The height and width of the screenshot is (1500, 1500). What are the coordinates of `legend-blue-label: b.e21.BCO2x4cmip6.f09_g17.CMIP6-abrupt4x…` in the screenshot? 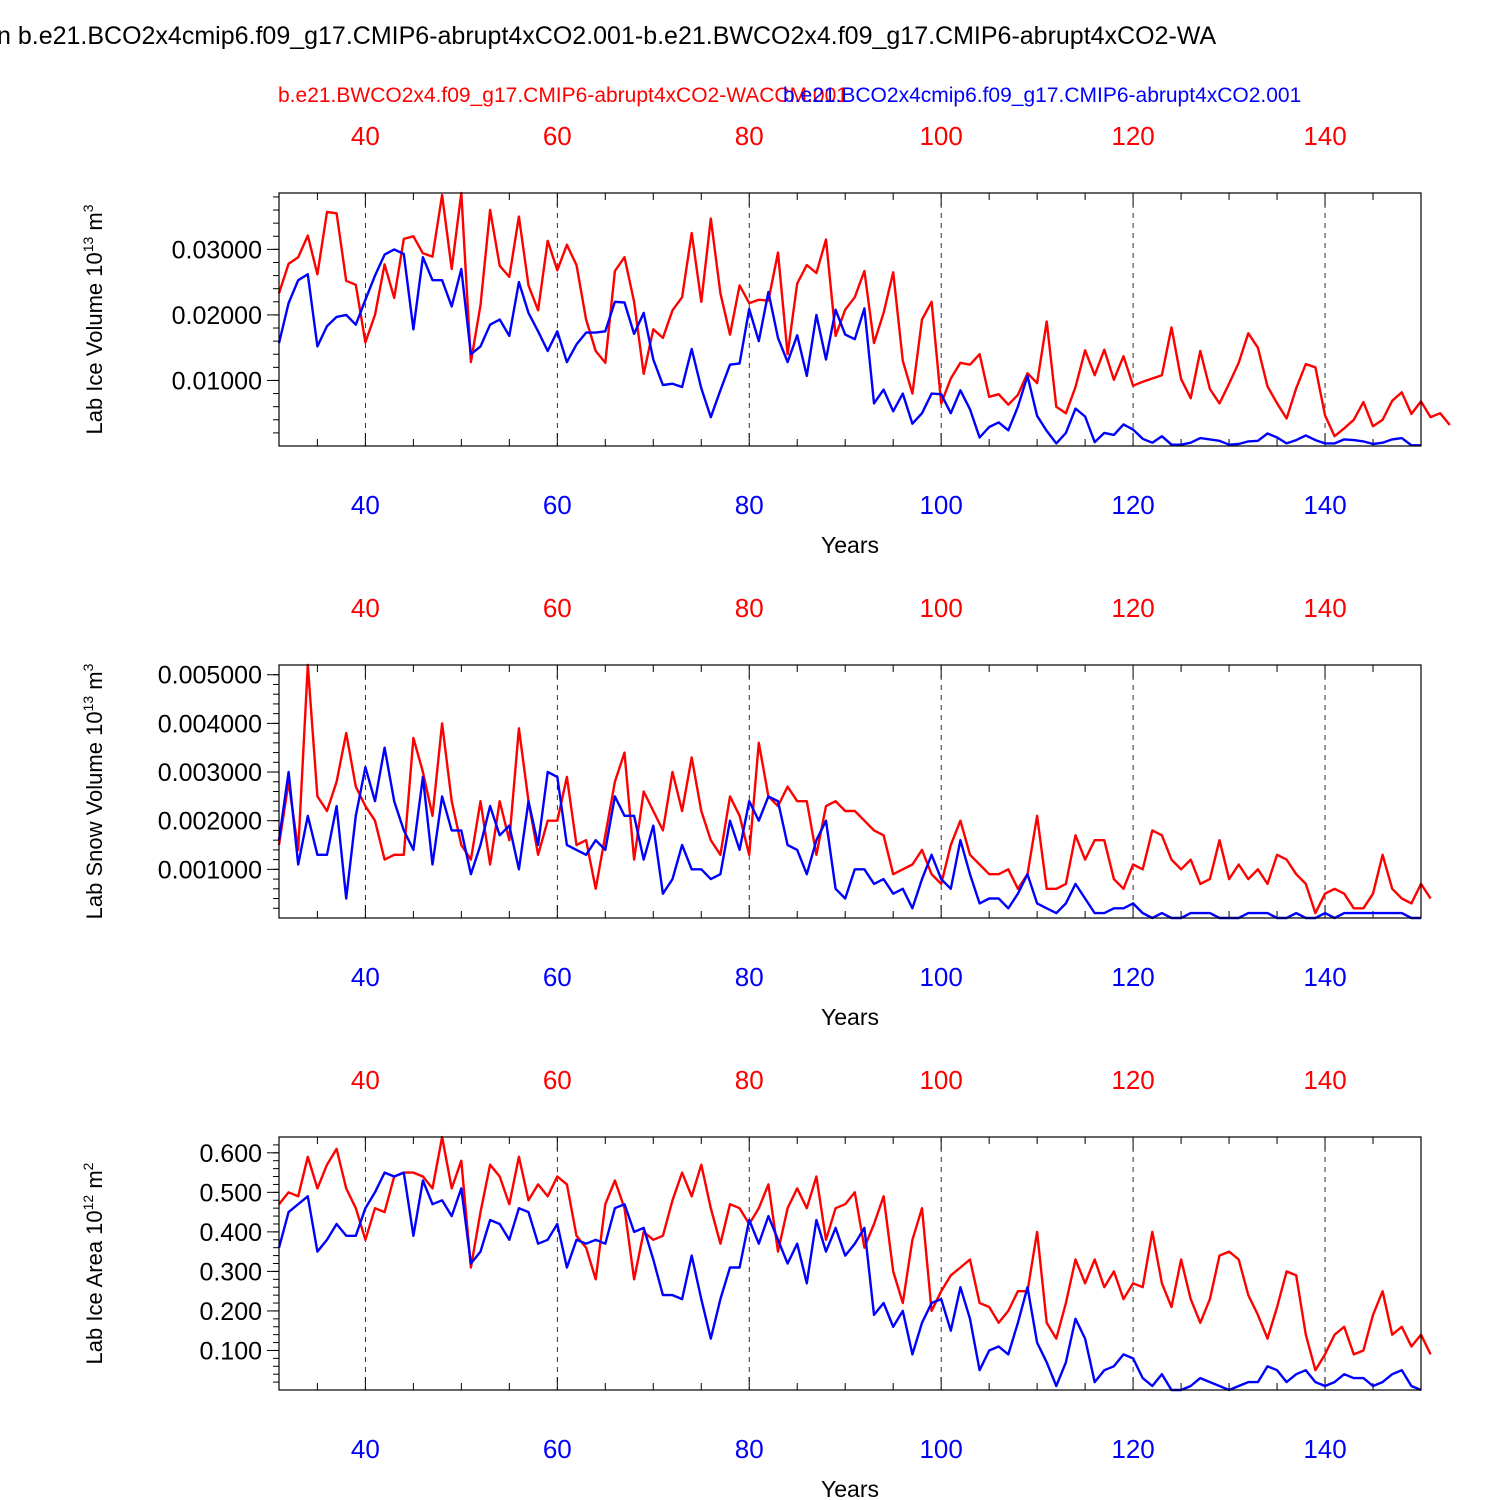 It's located at (1042, 95).